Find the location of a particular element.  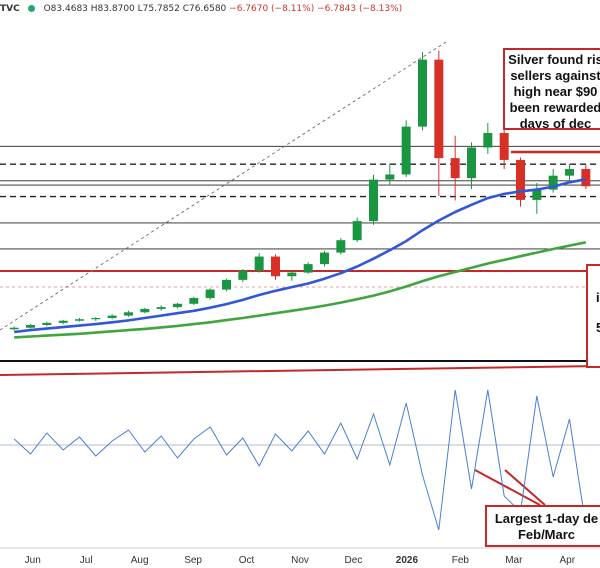

ohlc-open: O83.4683 is located at coordinates (65, 9).